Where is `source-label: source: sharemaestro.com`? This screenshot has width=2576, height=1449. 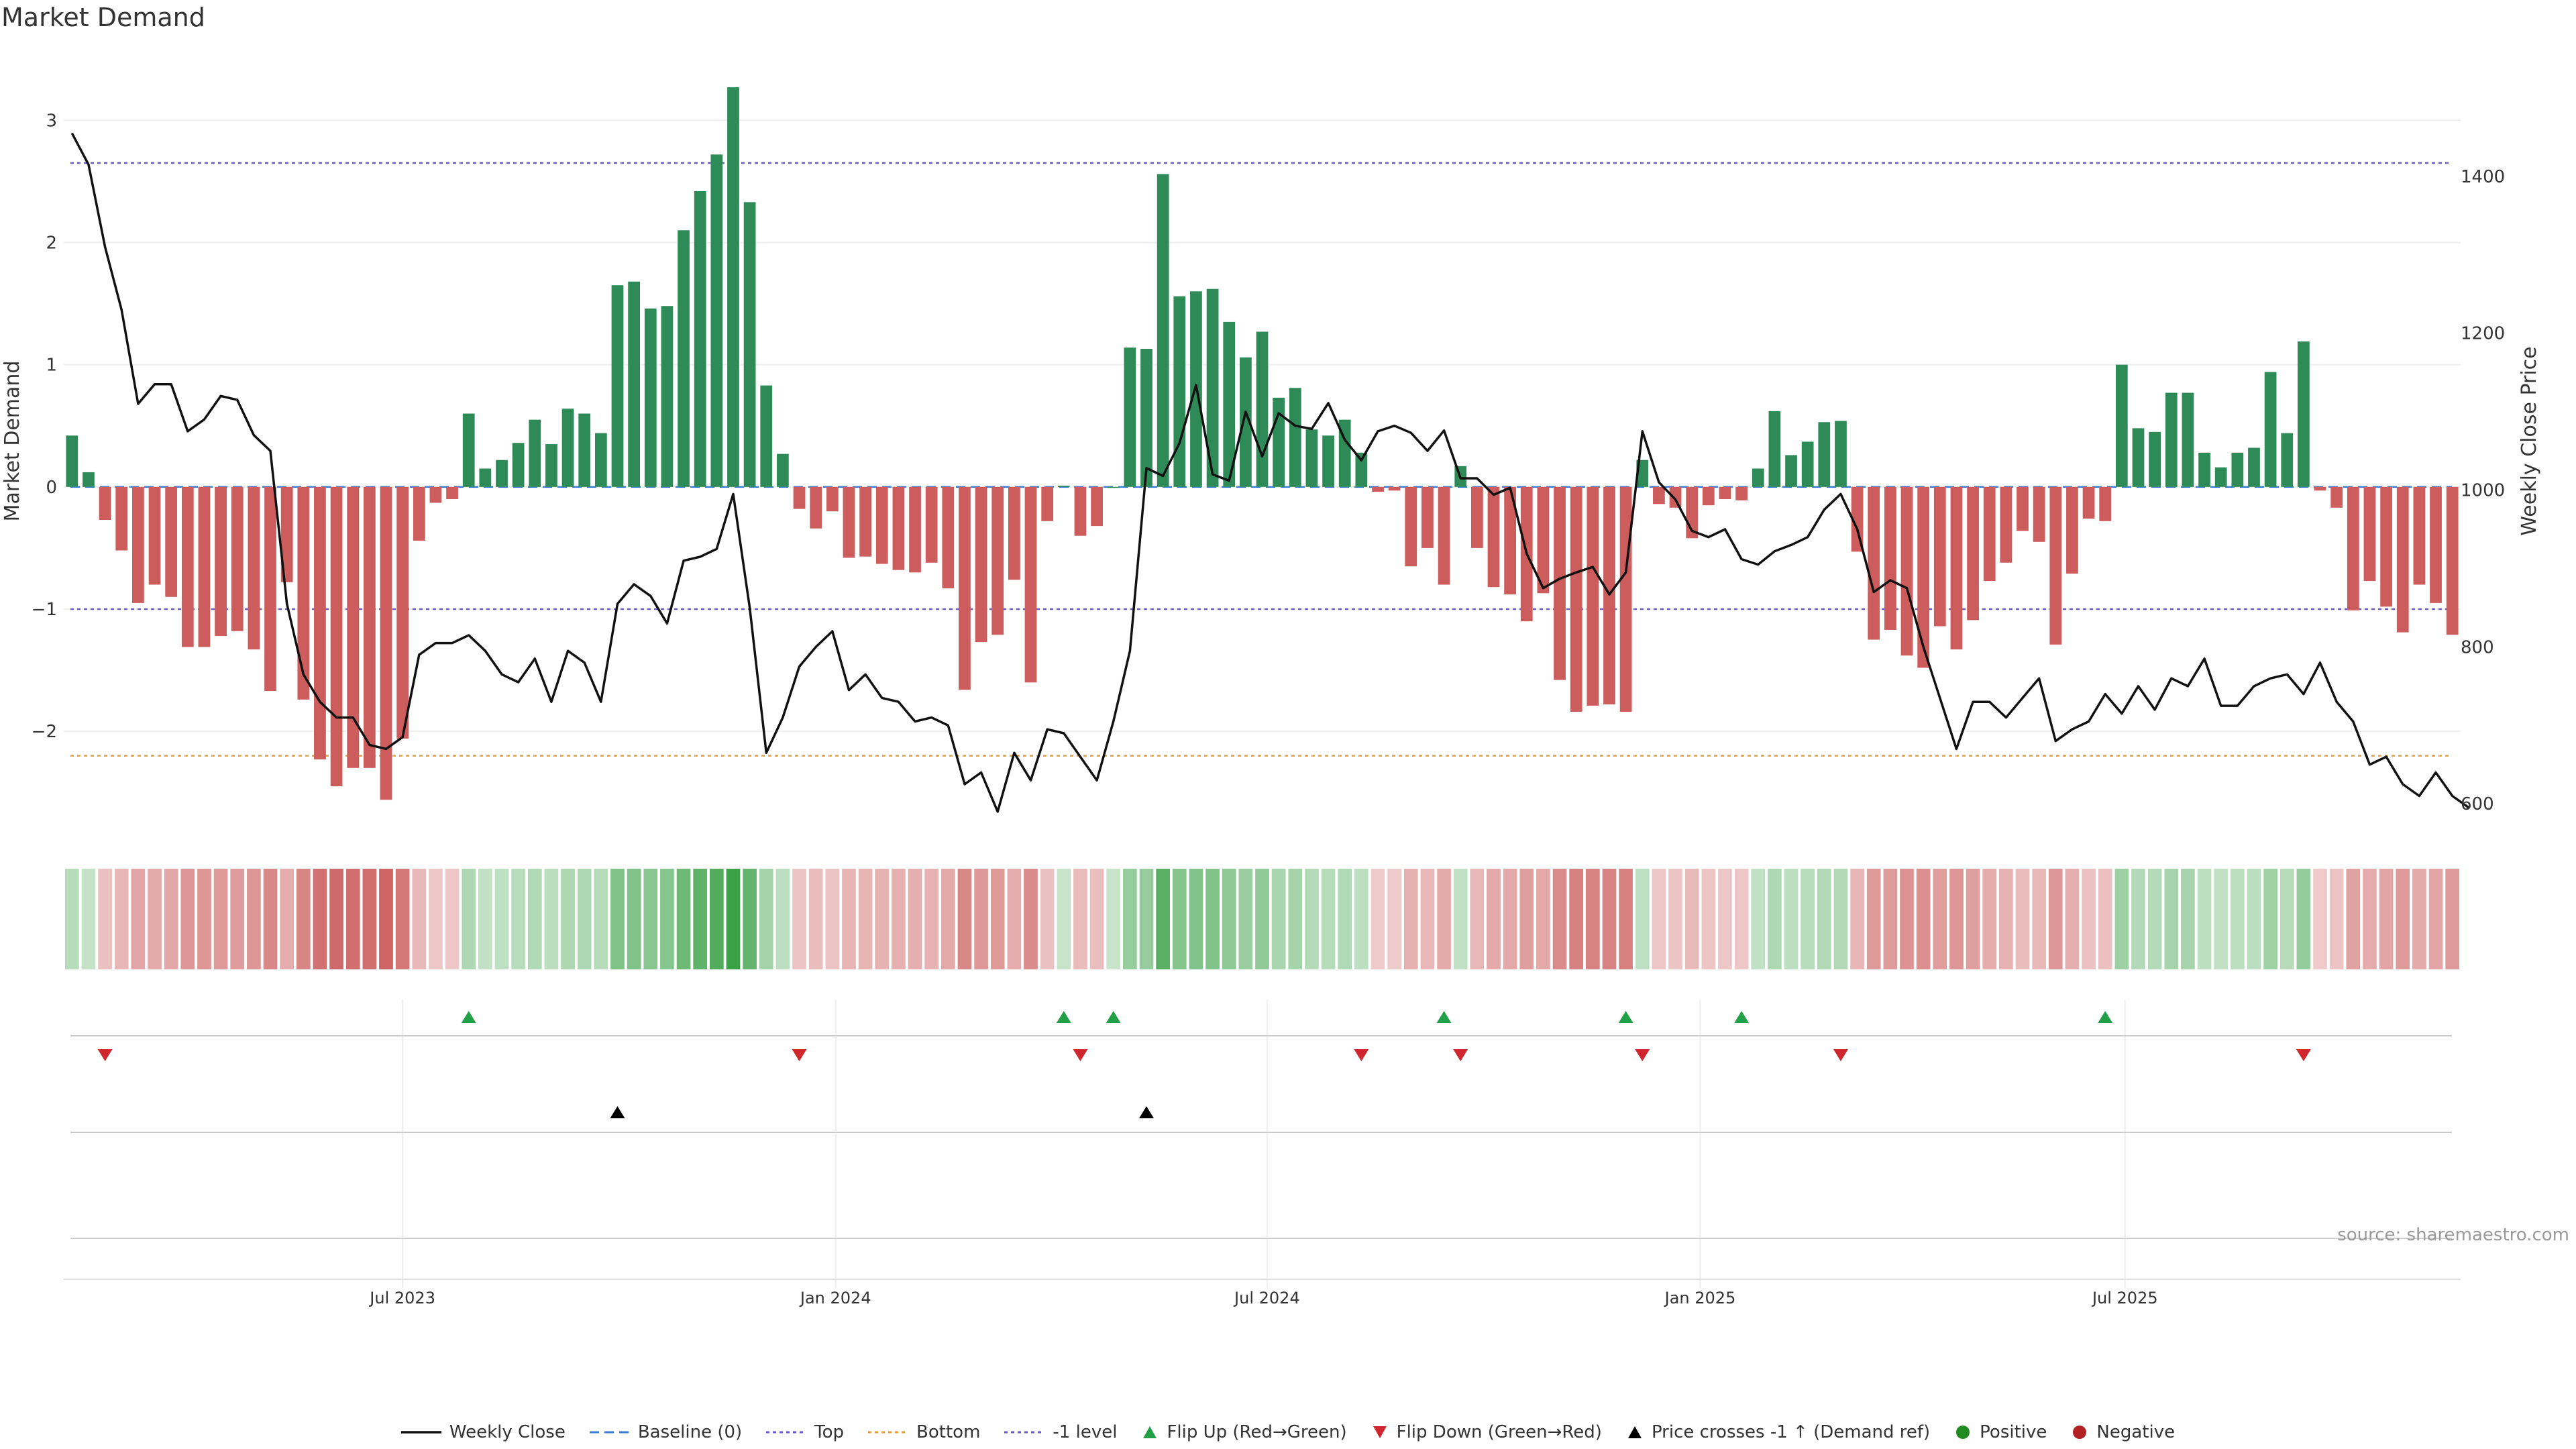 source-label: source: sharemaestro.com is located at coordinates (2453, 1235).